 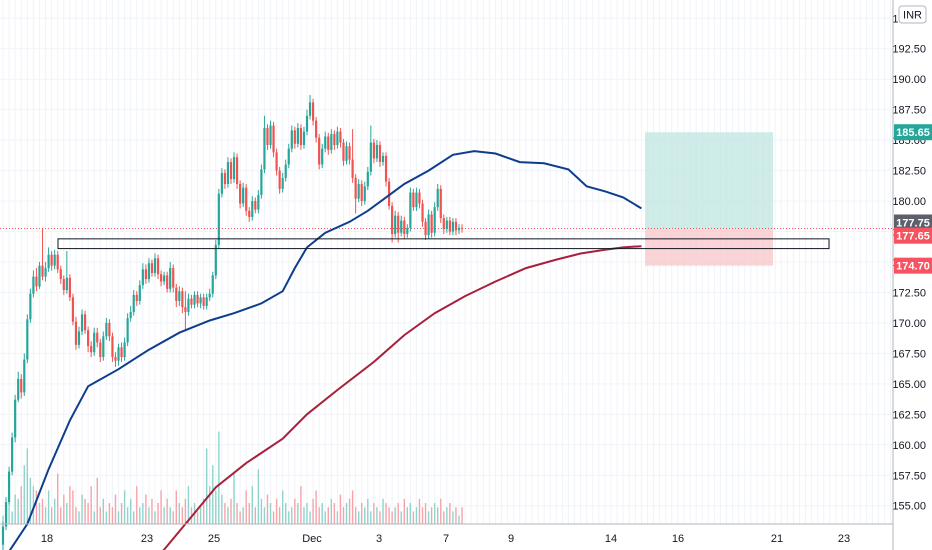 I want to click on x-tick-label: 23, so click(x=147, y=539).